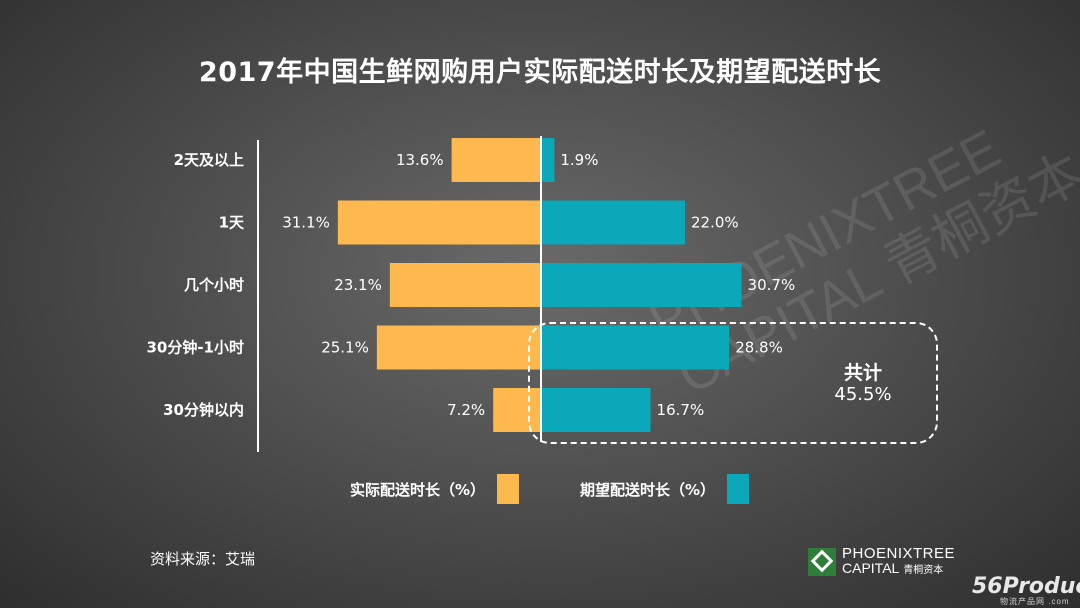 This screenshot has height=608, width=1080. I want to click on brand-watermark-sub: 物流产品网 .com, so click(1035, 601).